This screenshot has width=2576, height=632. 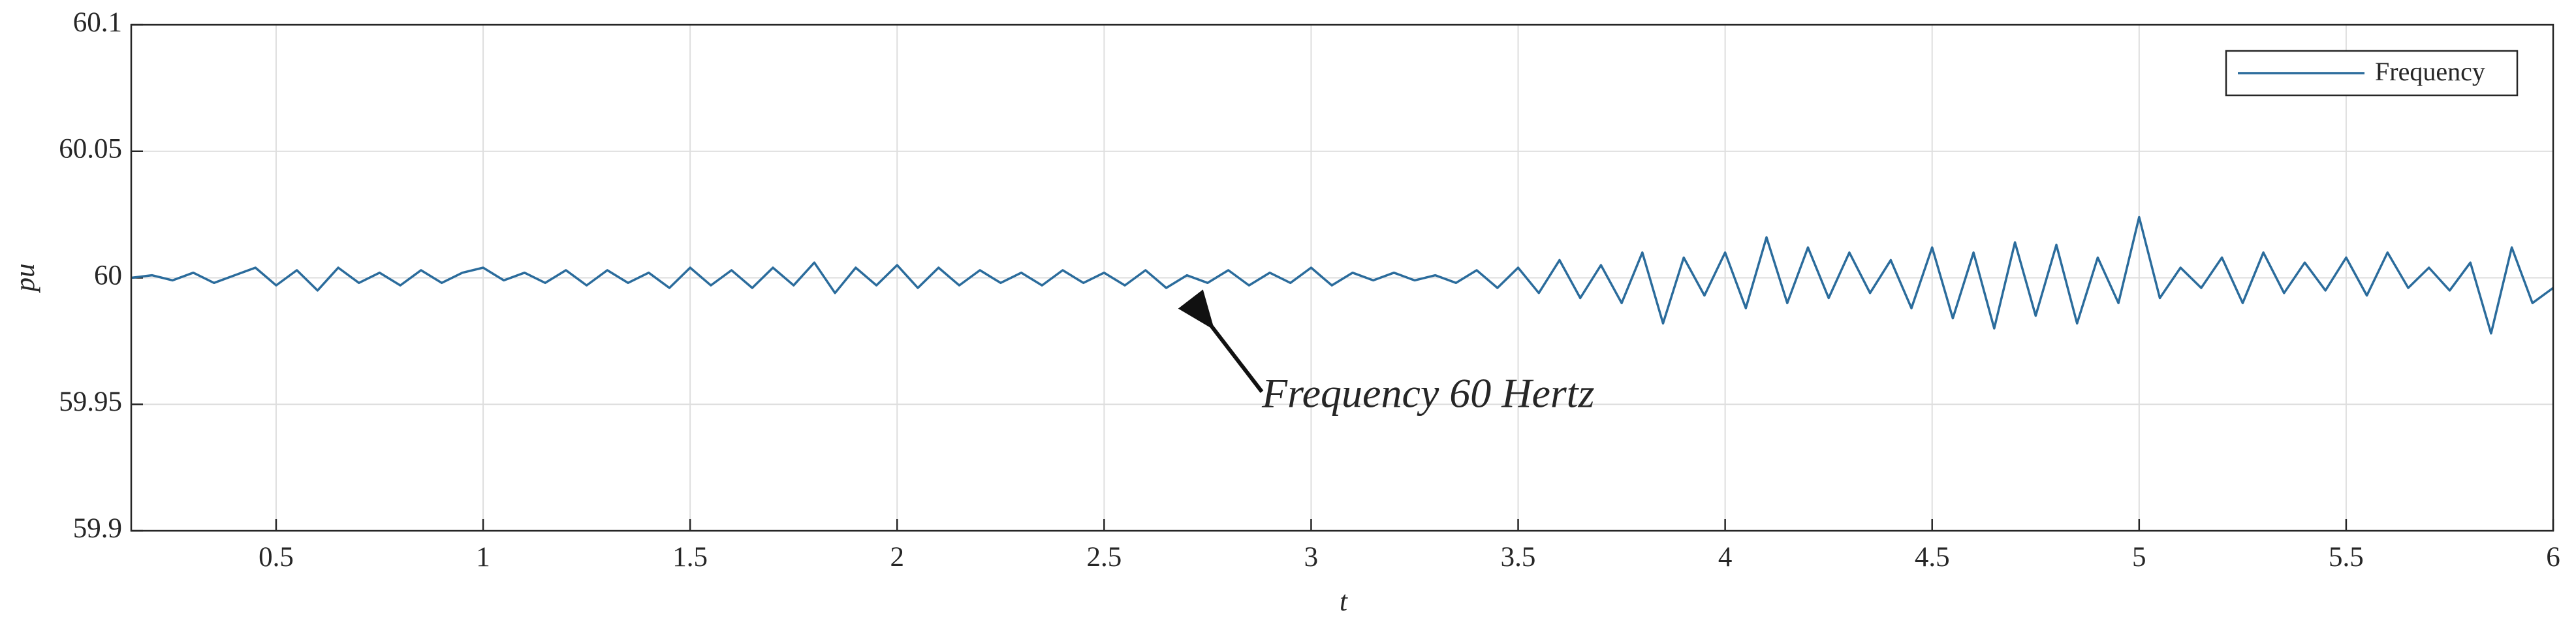 I want to click on annotation-arrow, so click(x=1221, y=341).